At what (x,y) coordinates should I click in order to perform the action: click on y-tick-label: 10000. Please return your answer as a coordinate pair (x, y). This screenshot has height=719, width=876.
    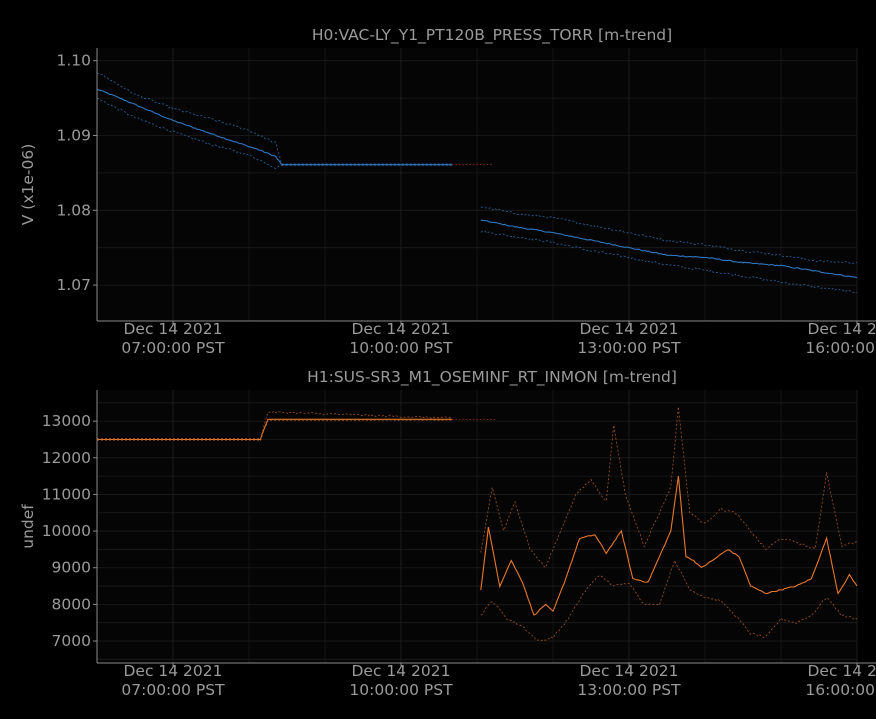
    Looking at the image, I should click on (66, 531).